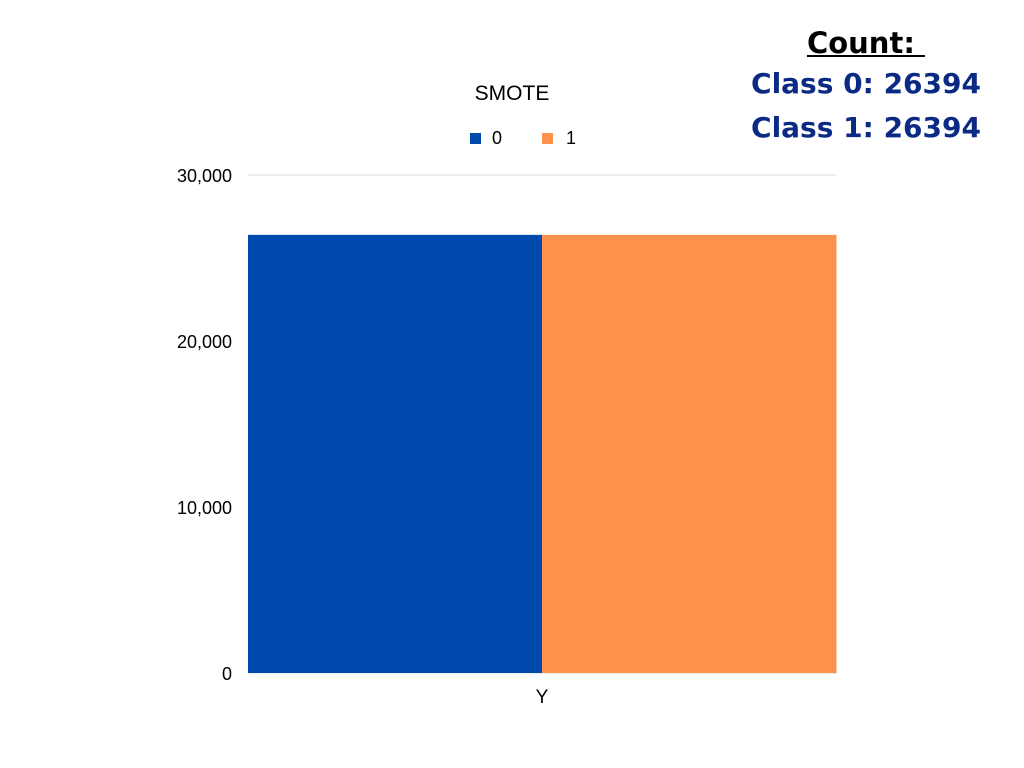 The width and height of the screenshot is (1024, 768). Describe the element at coordinates (866, 83) in the screenshot. I see `count-class-0: Class 0: 26394` at that location.